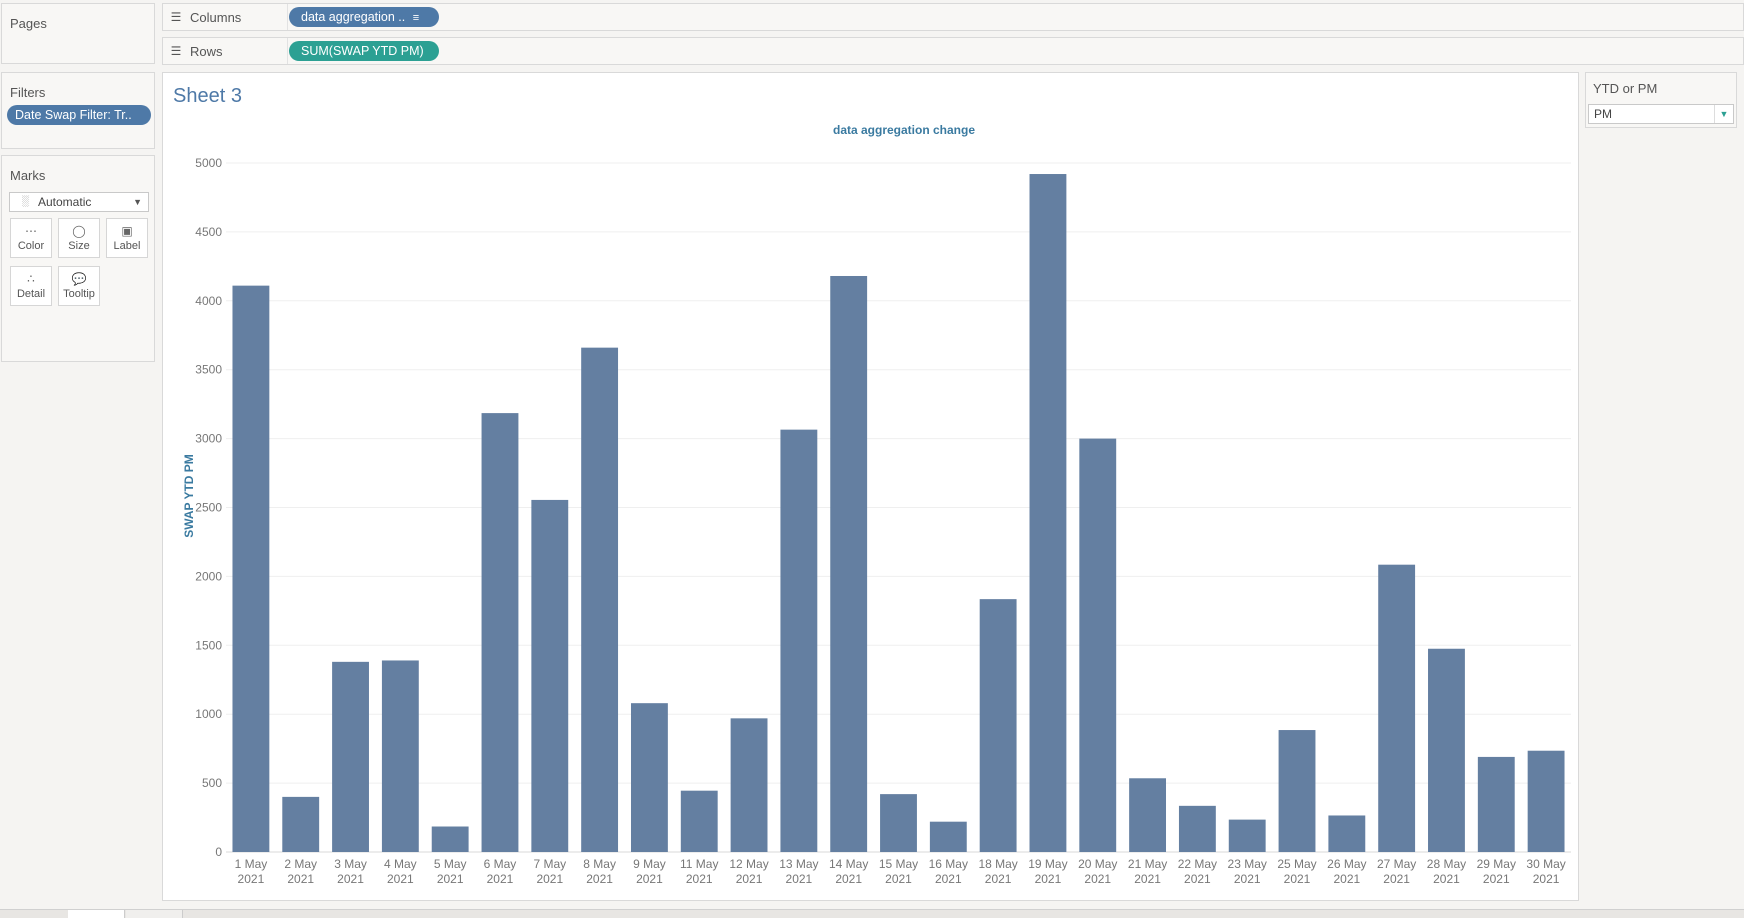 The width and height of the screenshot is (1744, 918). I want to click on x-tick-label: 28 May 2021, so click(1446, 871).